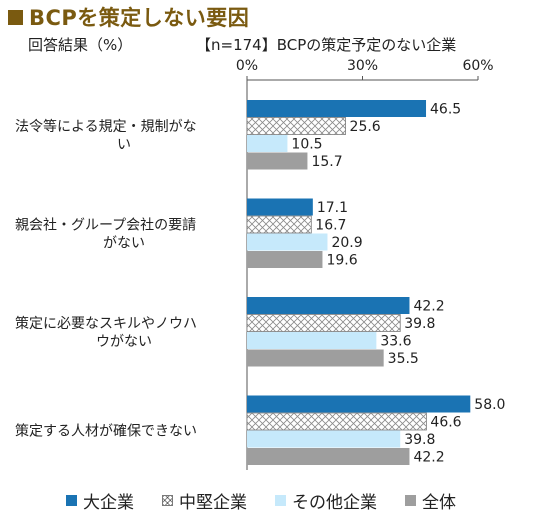  Describe the element at coordinates (341, 261) in the screenshot. I see `data-label: 19.6` at that location.